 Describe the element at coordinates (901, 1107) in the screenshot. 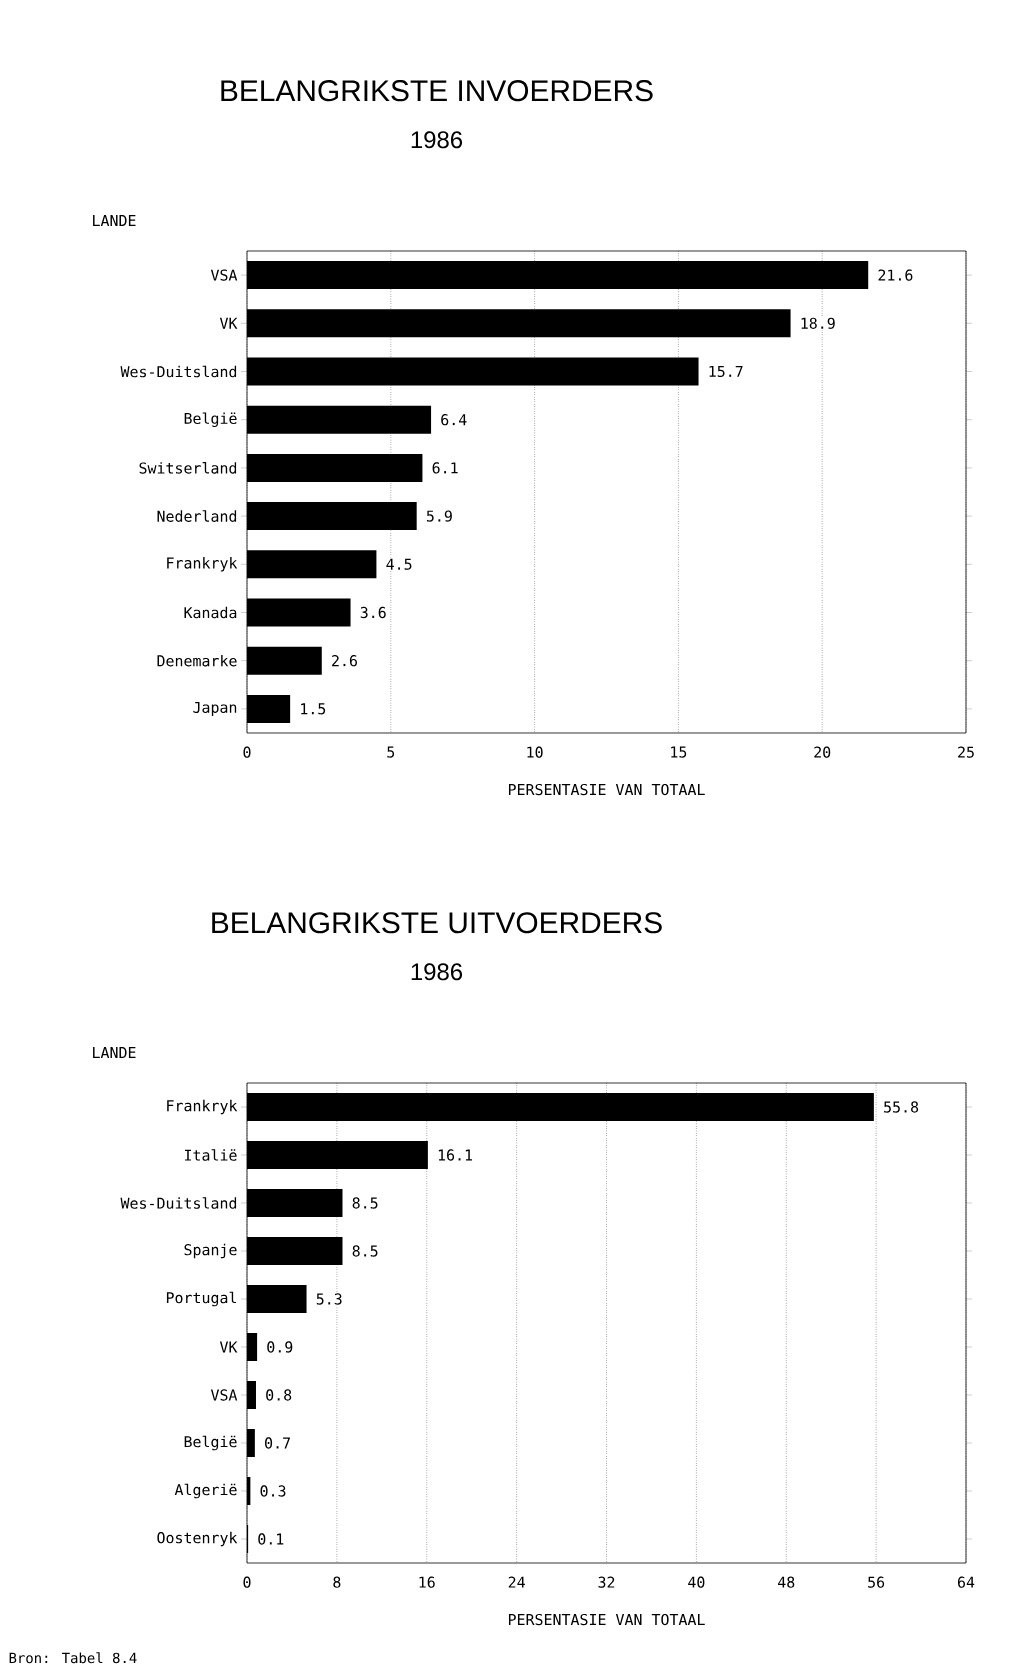

I see `data-label: 55.8` at that location.